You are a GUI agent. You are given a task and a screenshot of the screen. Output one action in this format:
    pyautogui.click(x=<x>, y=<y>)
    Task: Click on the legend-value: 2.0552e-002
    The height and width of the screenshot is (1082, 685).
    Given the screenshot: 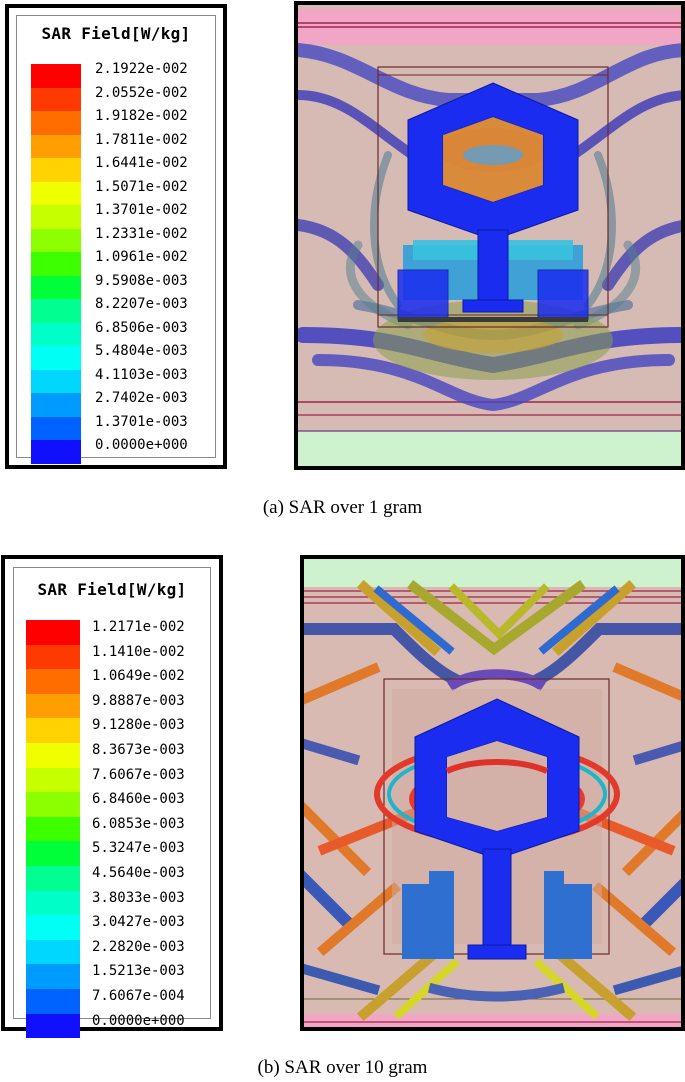 What is the action you would take?
    pyautogui.click(x=141, y=92)
    